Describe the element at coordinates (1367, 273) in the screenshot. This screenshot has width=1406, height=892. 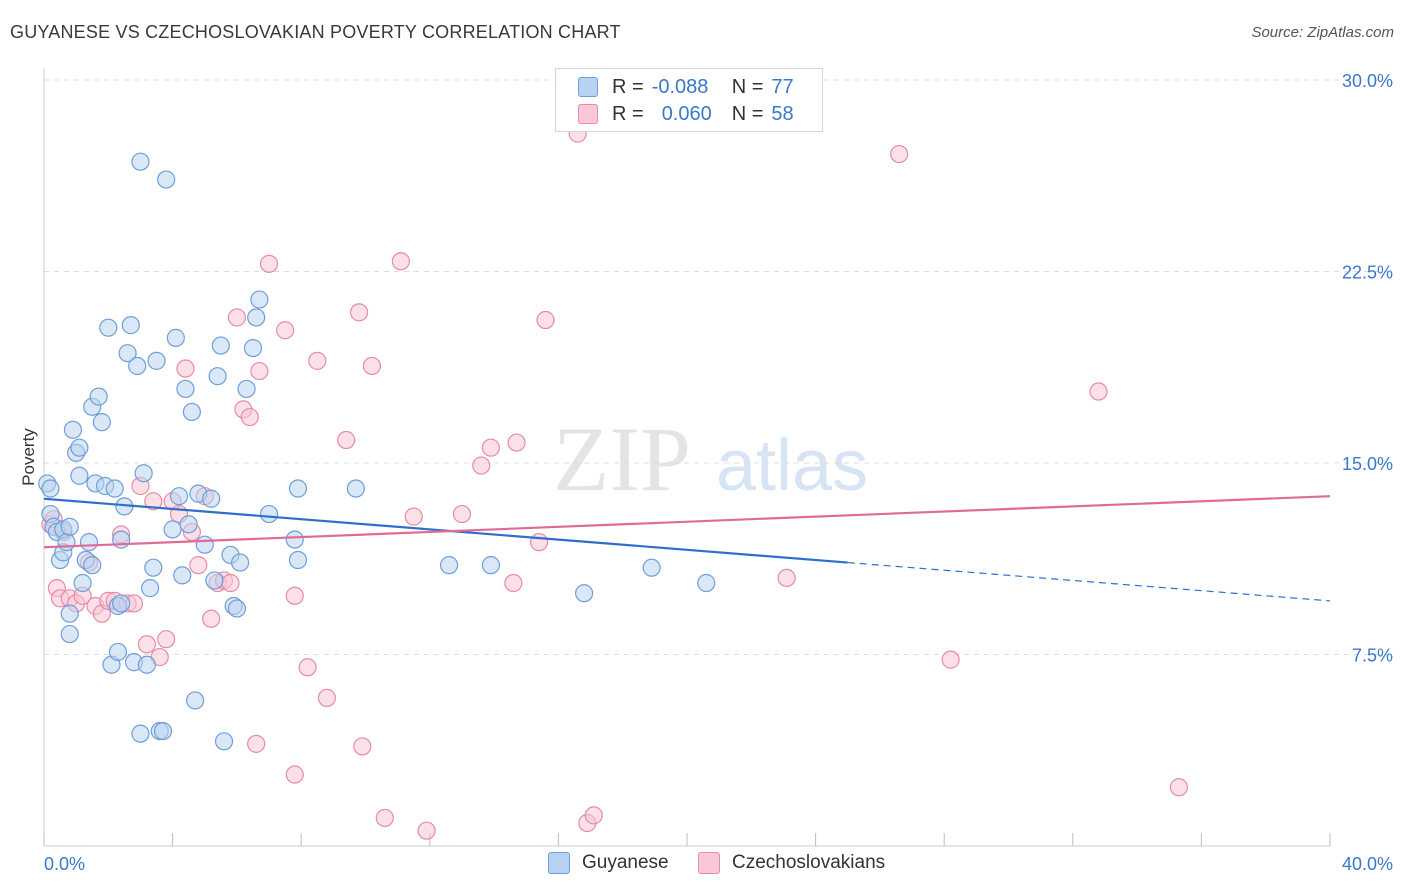
I see `y-tick-label: 22.5%` at that location.